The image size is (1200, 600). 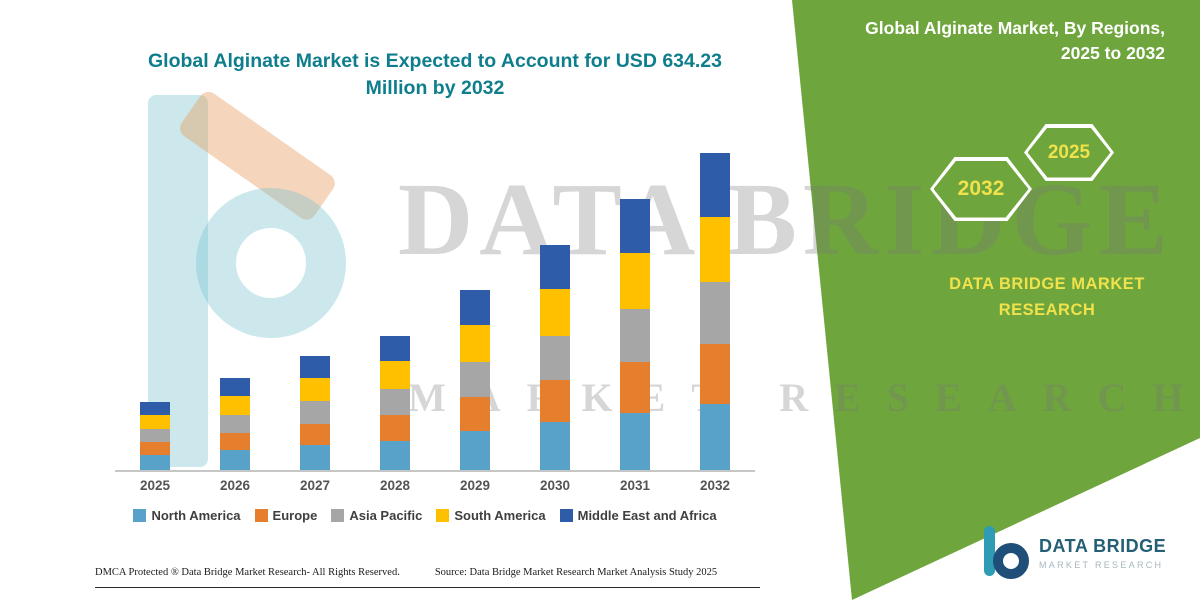 I want to click on bar-2032, so click(x=715, y=305).